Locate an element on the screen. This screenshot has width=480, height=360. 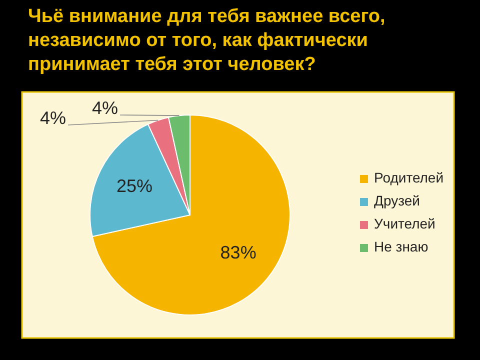
legend-label: Не знаю is located at coordinates (401, 246).